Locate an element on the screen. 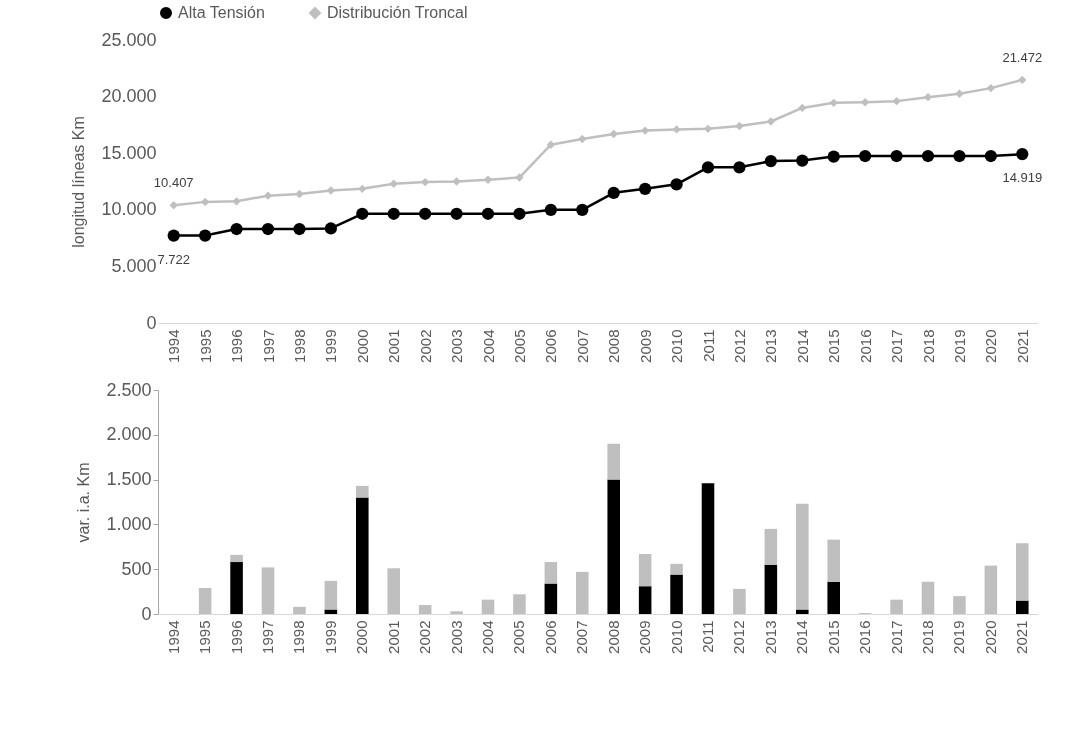 The width and height of the screenshot is (1075, 740). y-tick-label: 5.000 is located at coordinates (134, 265).